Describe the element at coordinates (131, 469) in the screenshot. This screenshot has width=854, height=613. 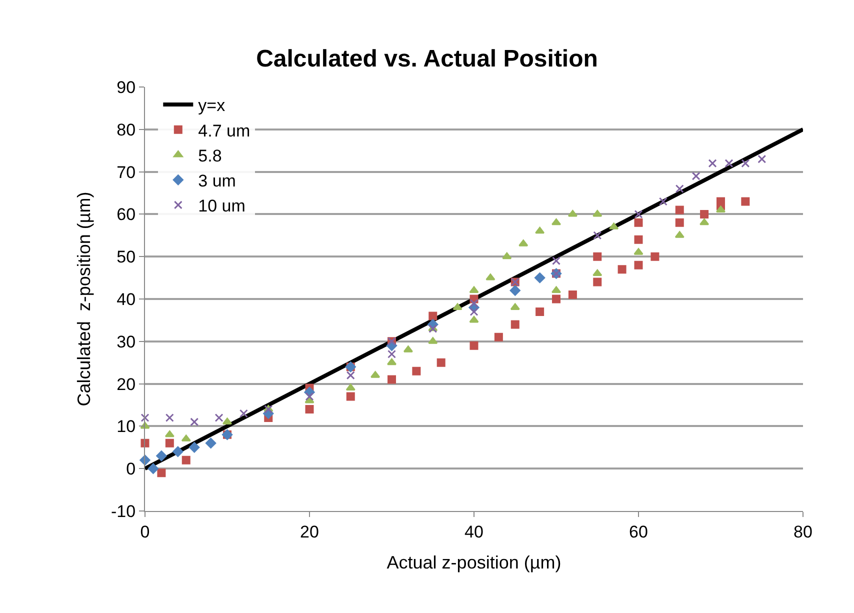
I see `y-tick-label: 0` at that location.